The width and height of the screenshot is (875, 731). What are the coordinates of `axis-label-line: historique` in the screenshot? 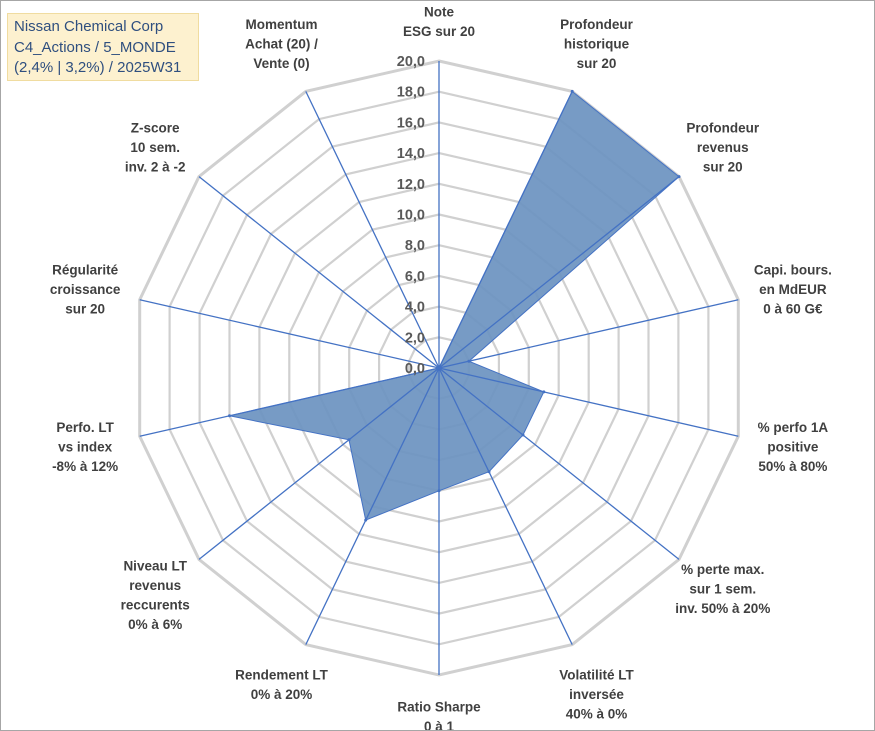 It's located at (597, 44).